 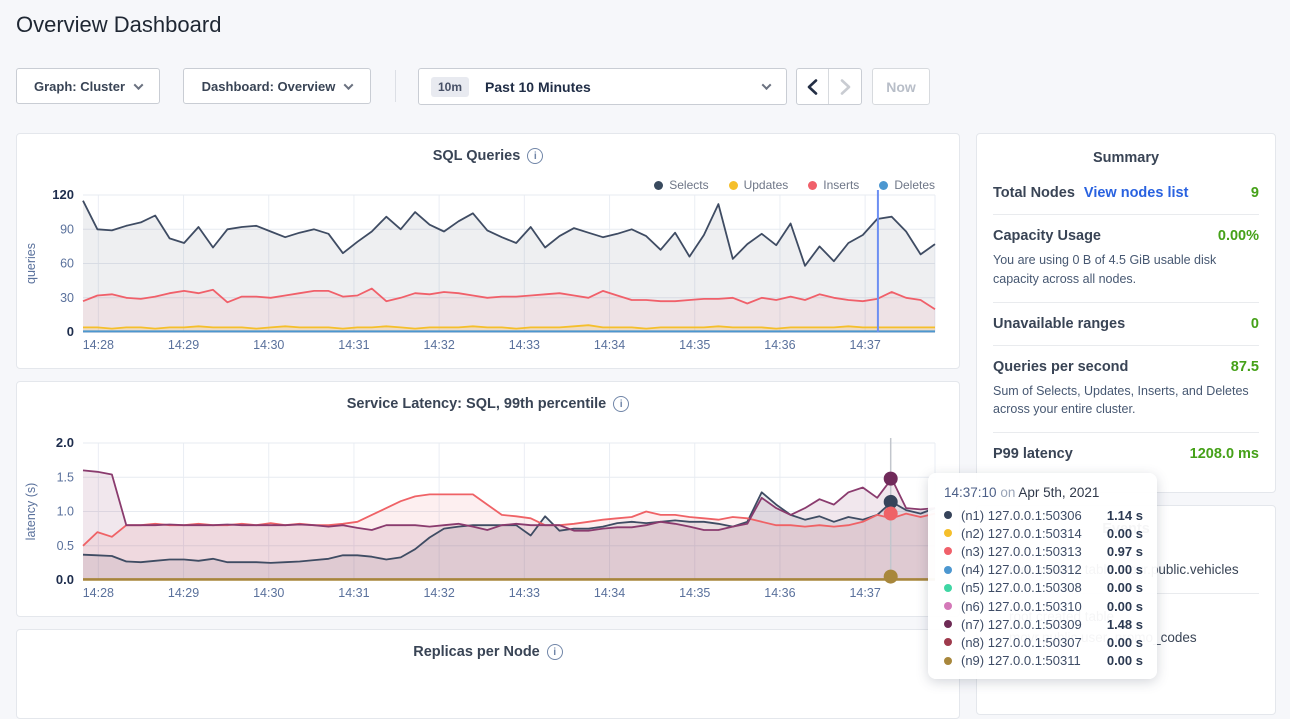 I want to click on tooltip-node-row: (n2) 127.0.0.1:50314 0.00 s, so click(x=1043, y=533).